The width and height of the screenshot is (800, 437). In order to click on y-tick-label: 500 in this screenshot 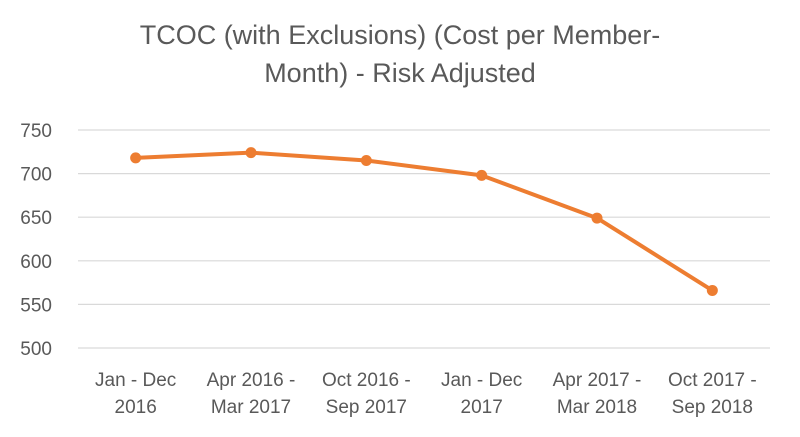, I will do `click(36, 349)`.